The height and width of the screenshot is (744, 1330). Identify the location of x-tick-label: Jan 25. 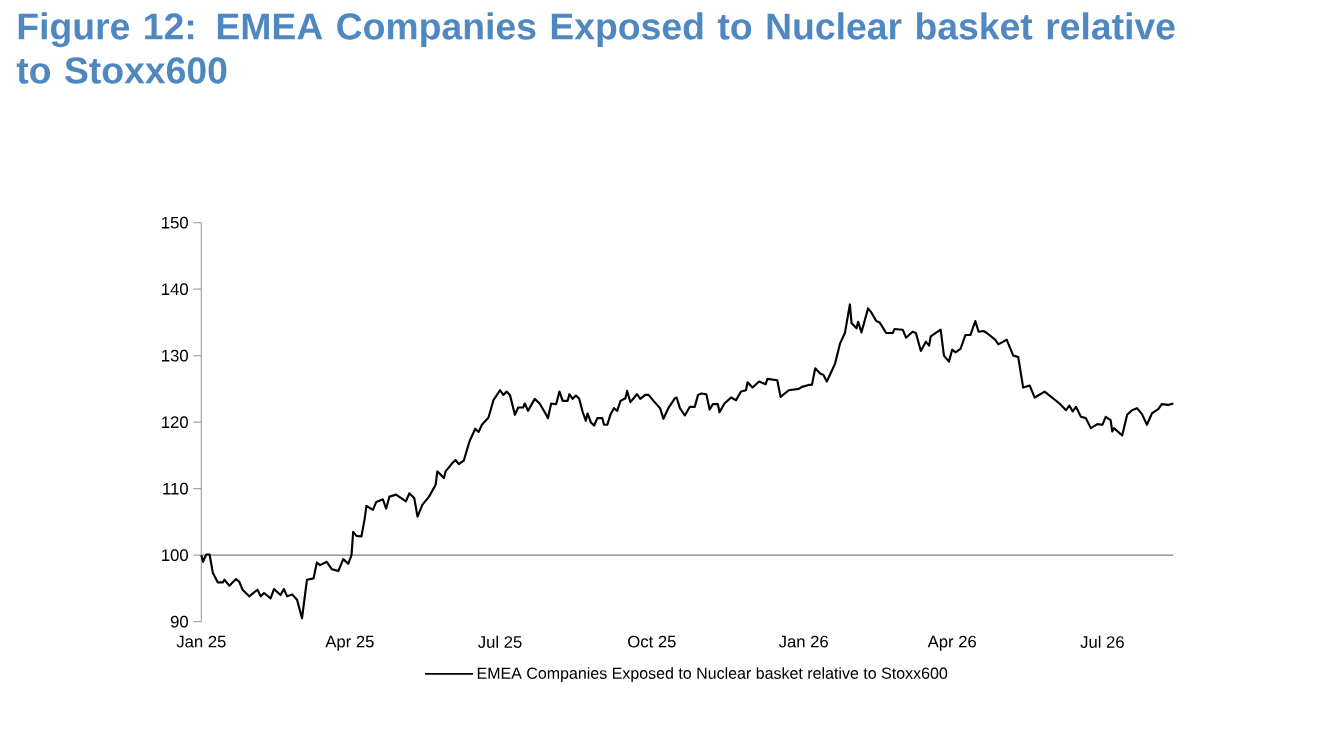
(201, 641).